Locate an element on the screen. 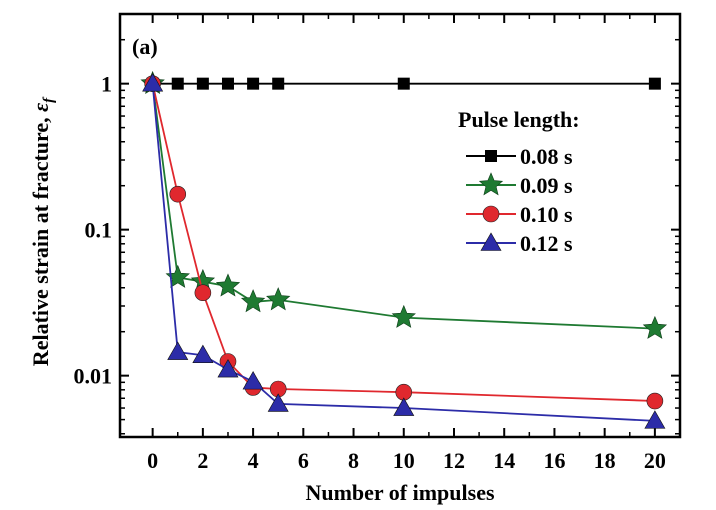 The height and width of the screenshot is (510, 716). series-0-08-s is located at coordinates (403, 83).